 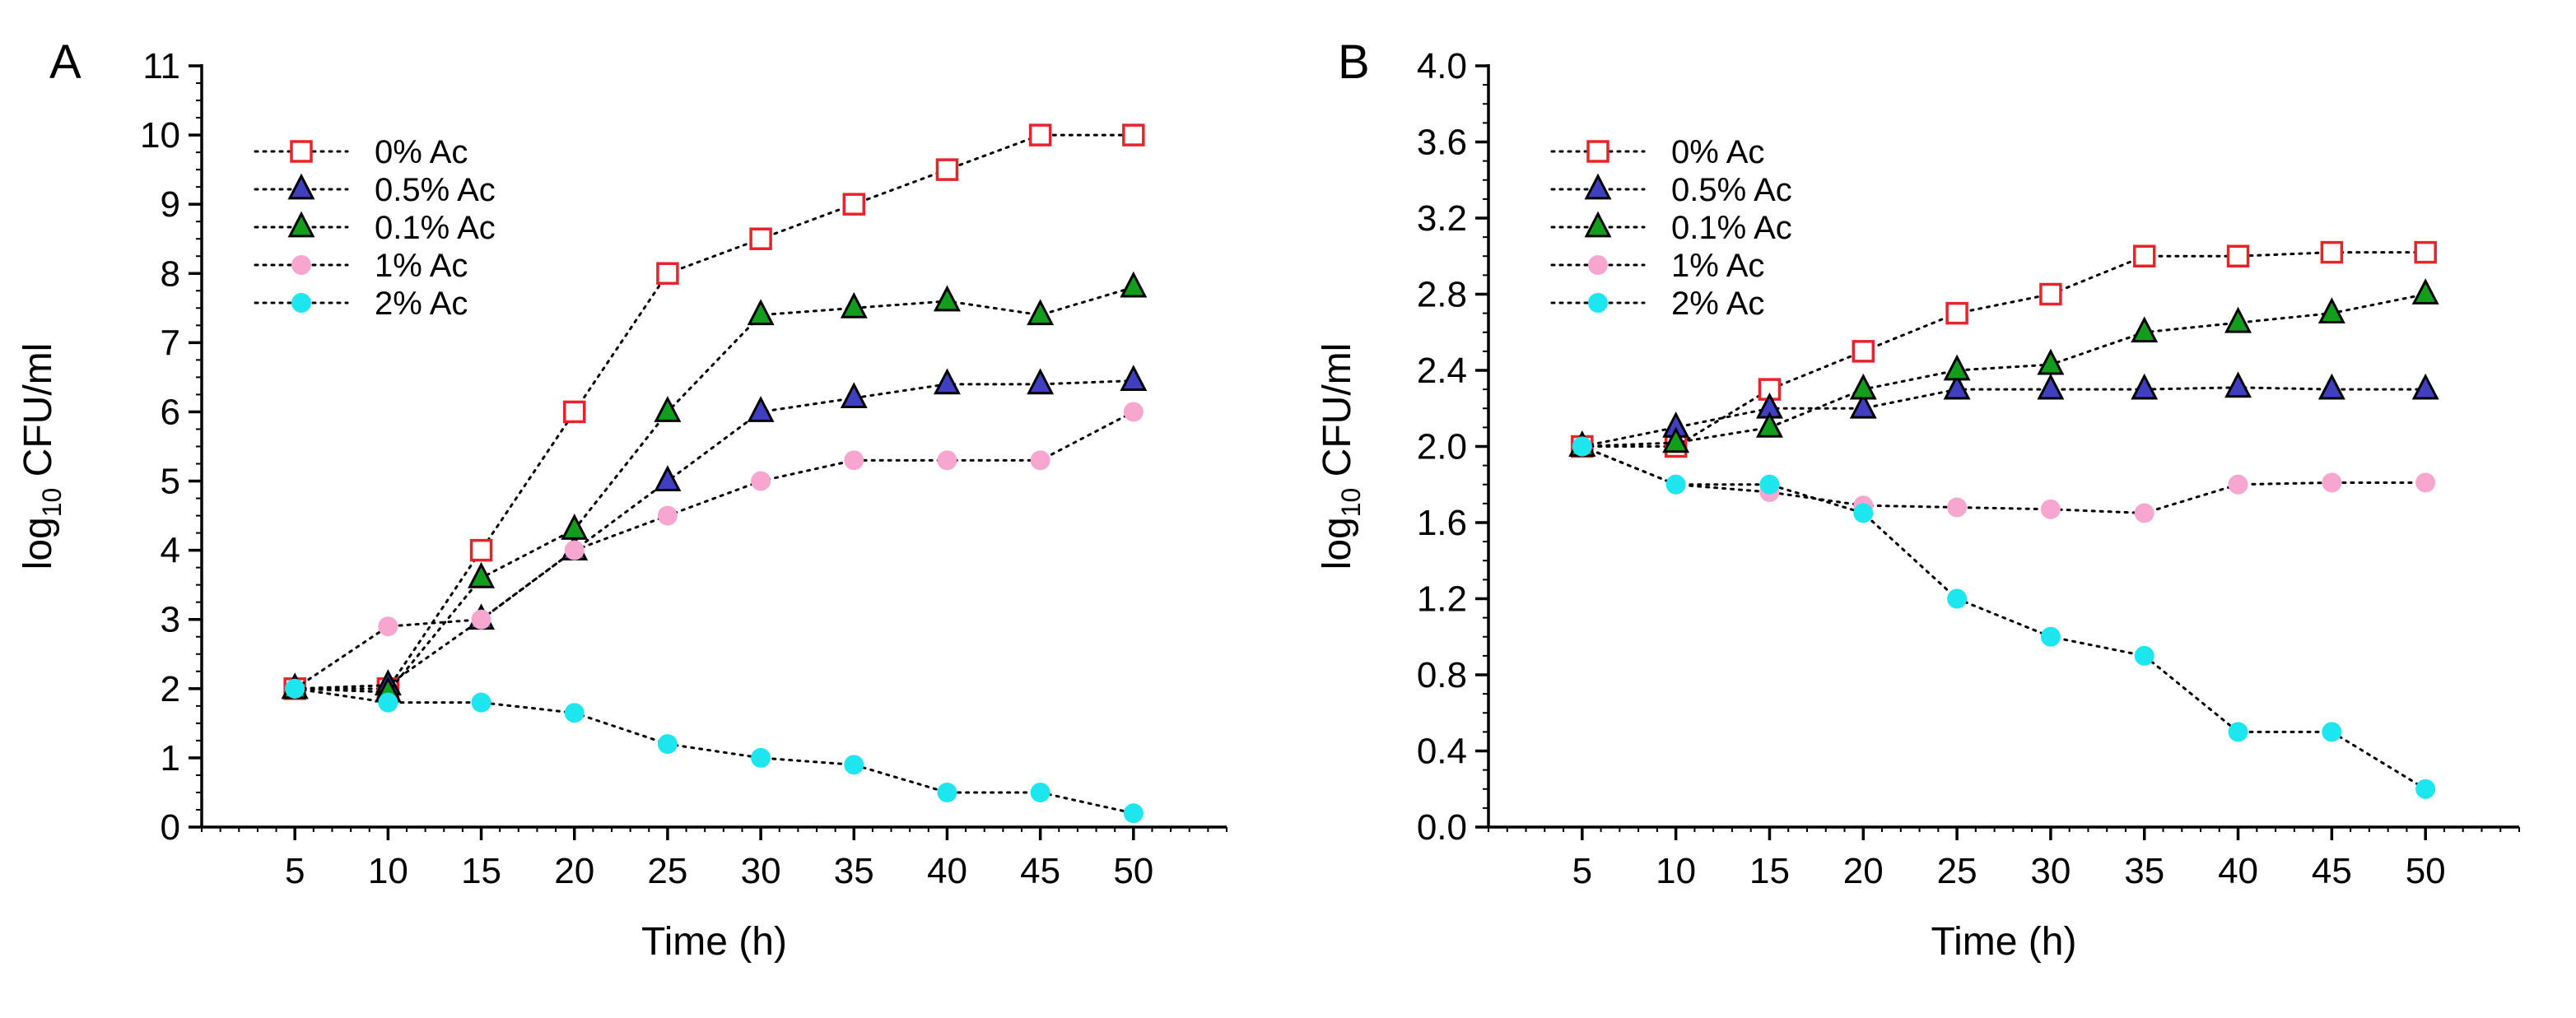 What do you see at coordinates (1582, 871) in the screenshot?
I see `x-tick-label: 5` at bounding box center [1582, 871].